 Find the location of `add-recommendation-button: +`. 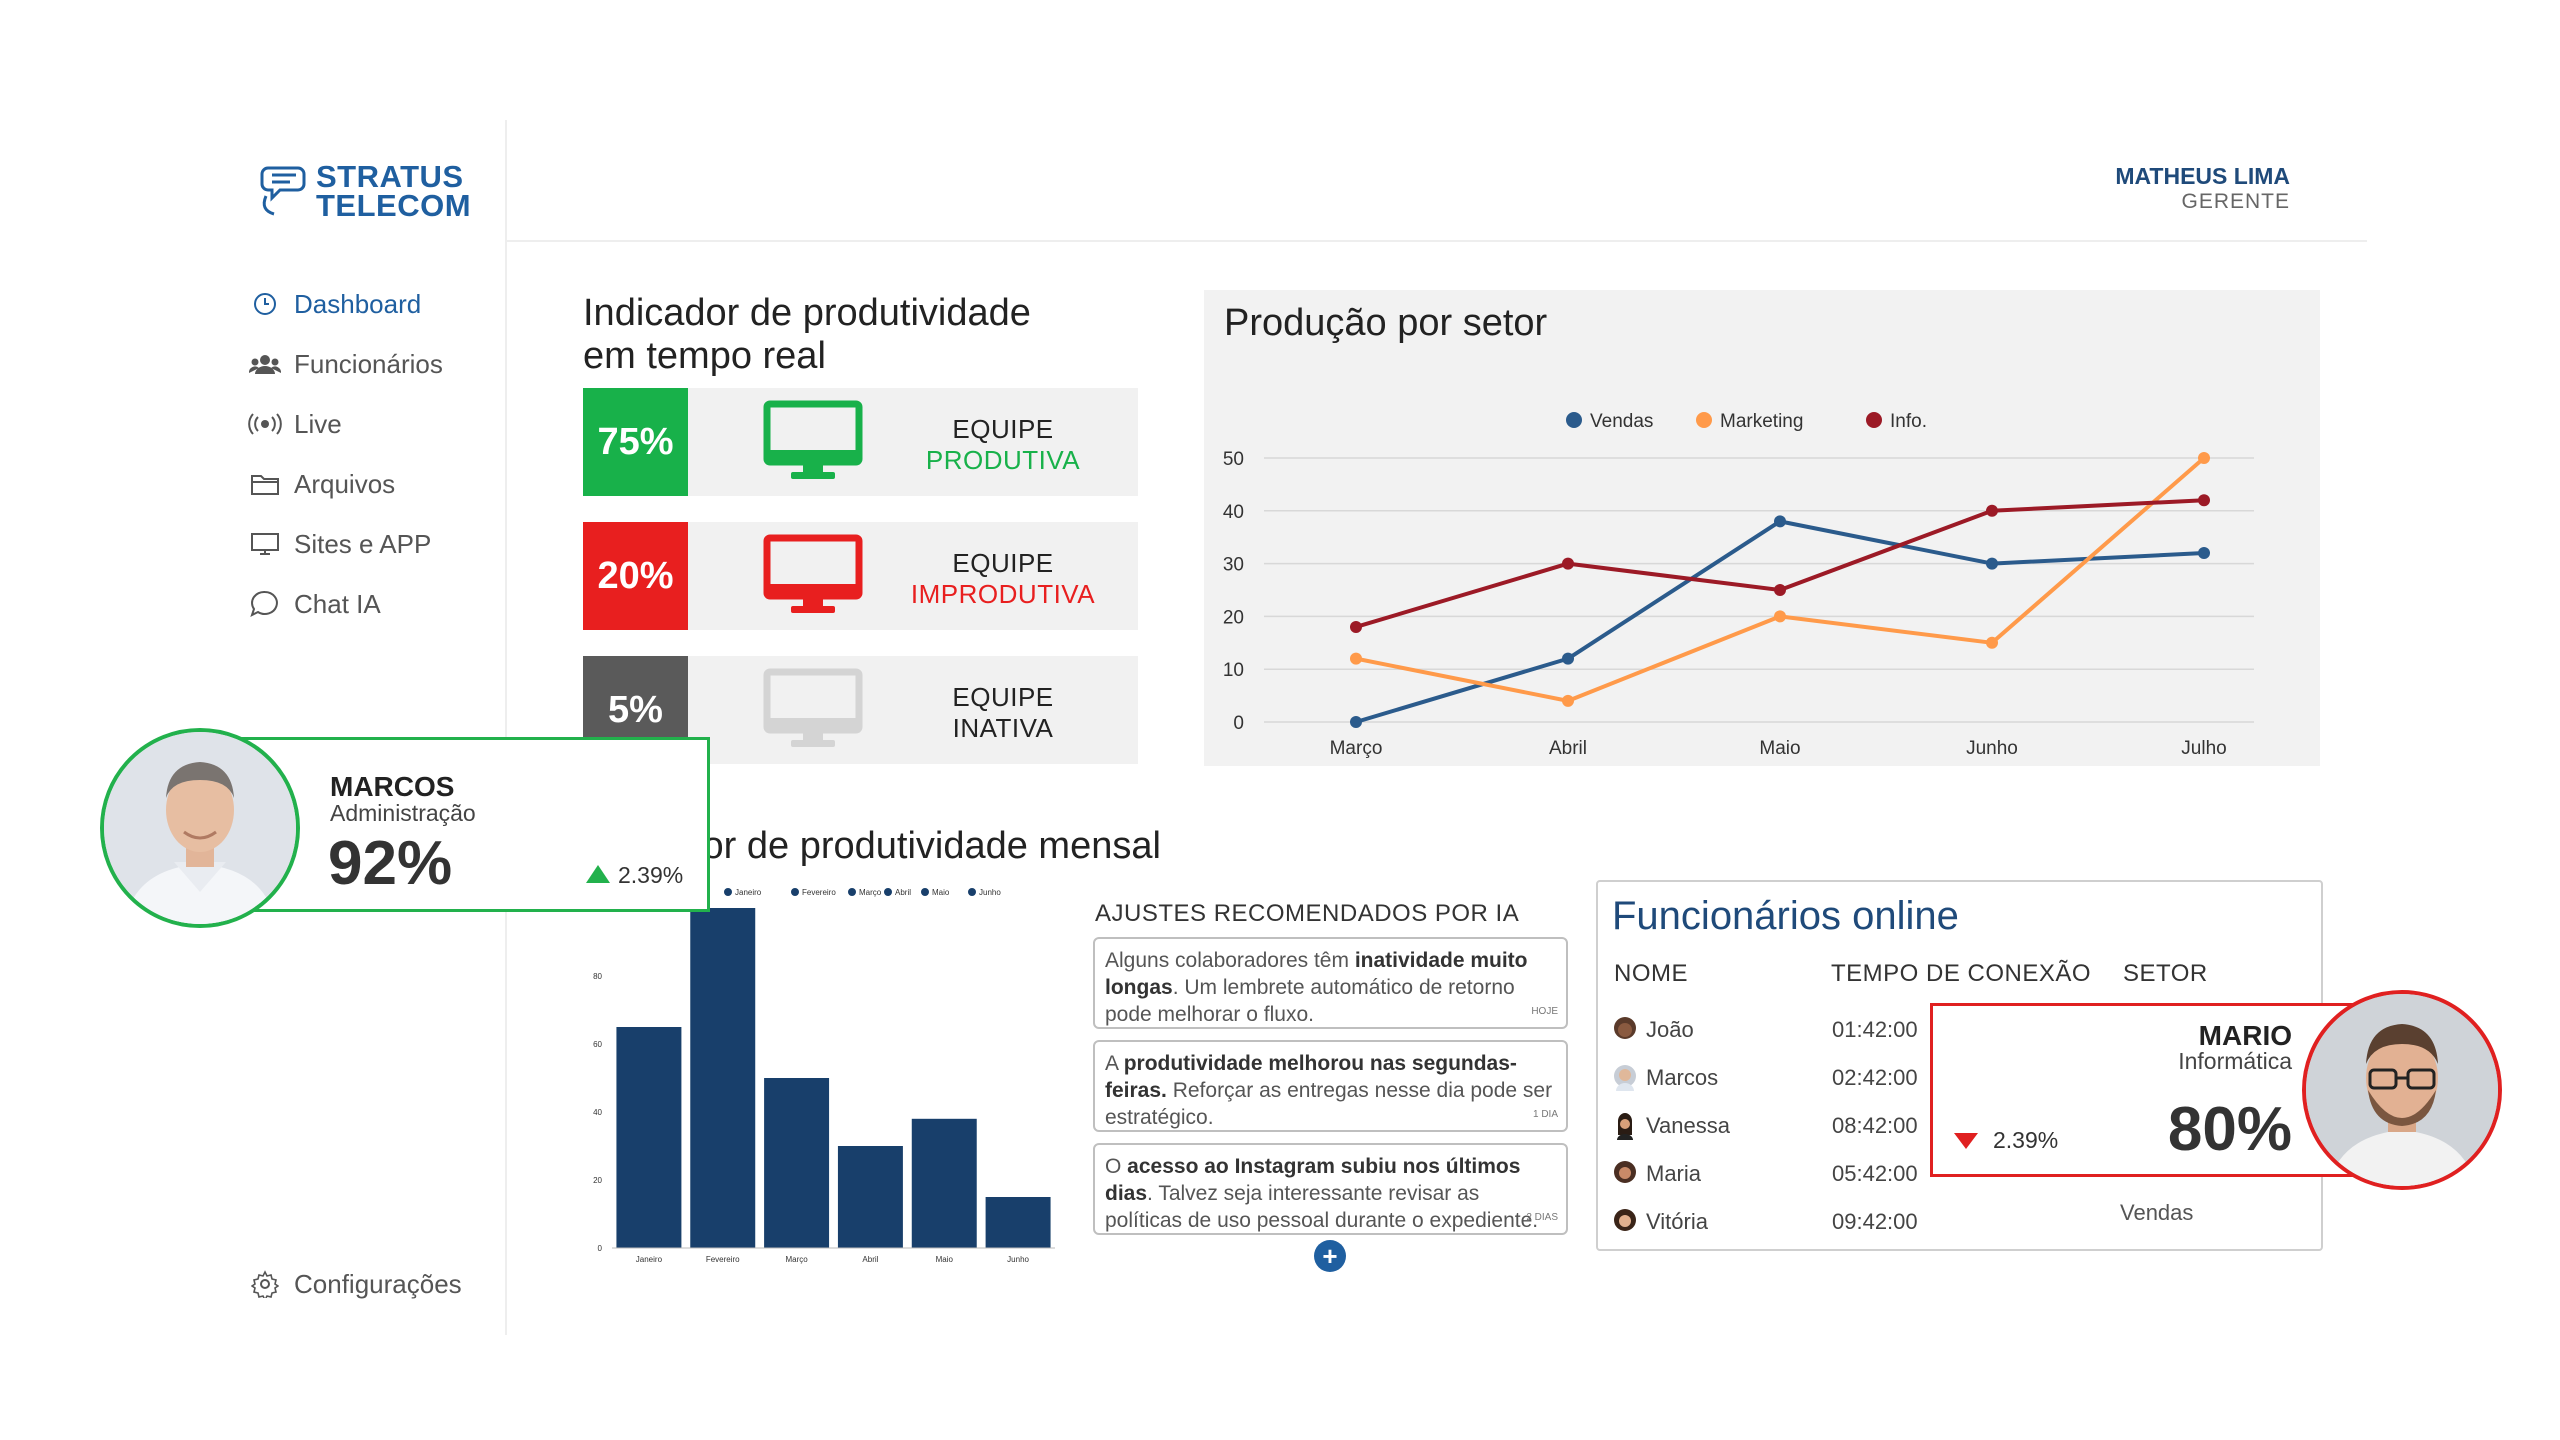

add-recommendation-button: + is located at coordinates (1330, 1256).